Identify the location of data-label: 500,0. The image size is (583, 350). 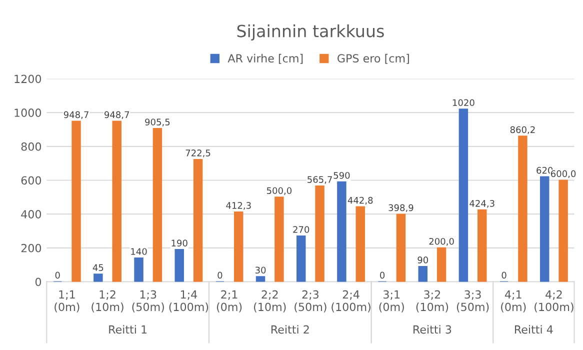
(279, 191).